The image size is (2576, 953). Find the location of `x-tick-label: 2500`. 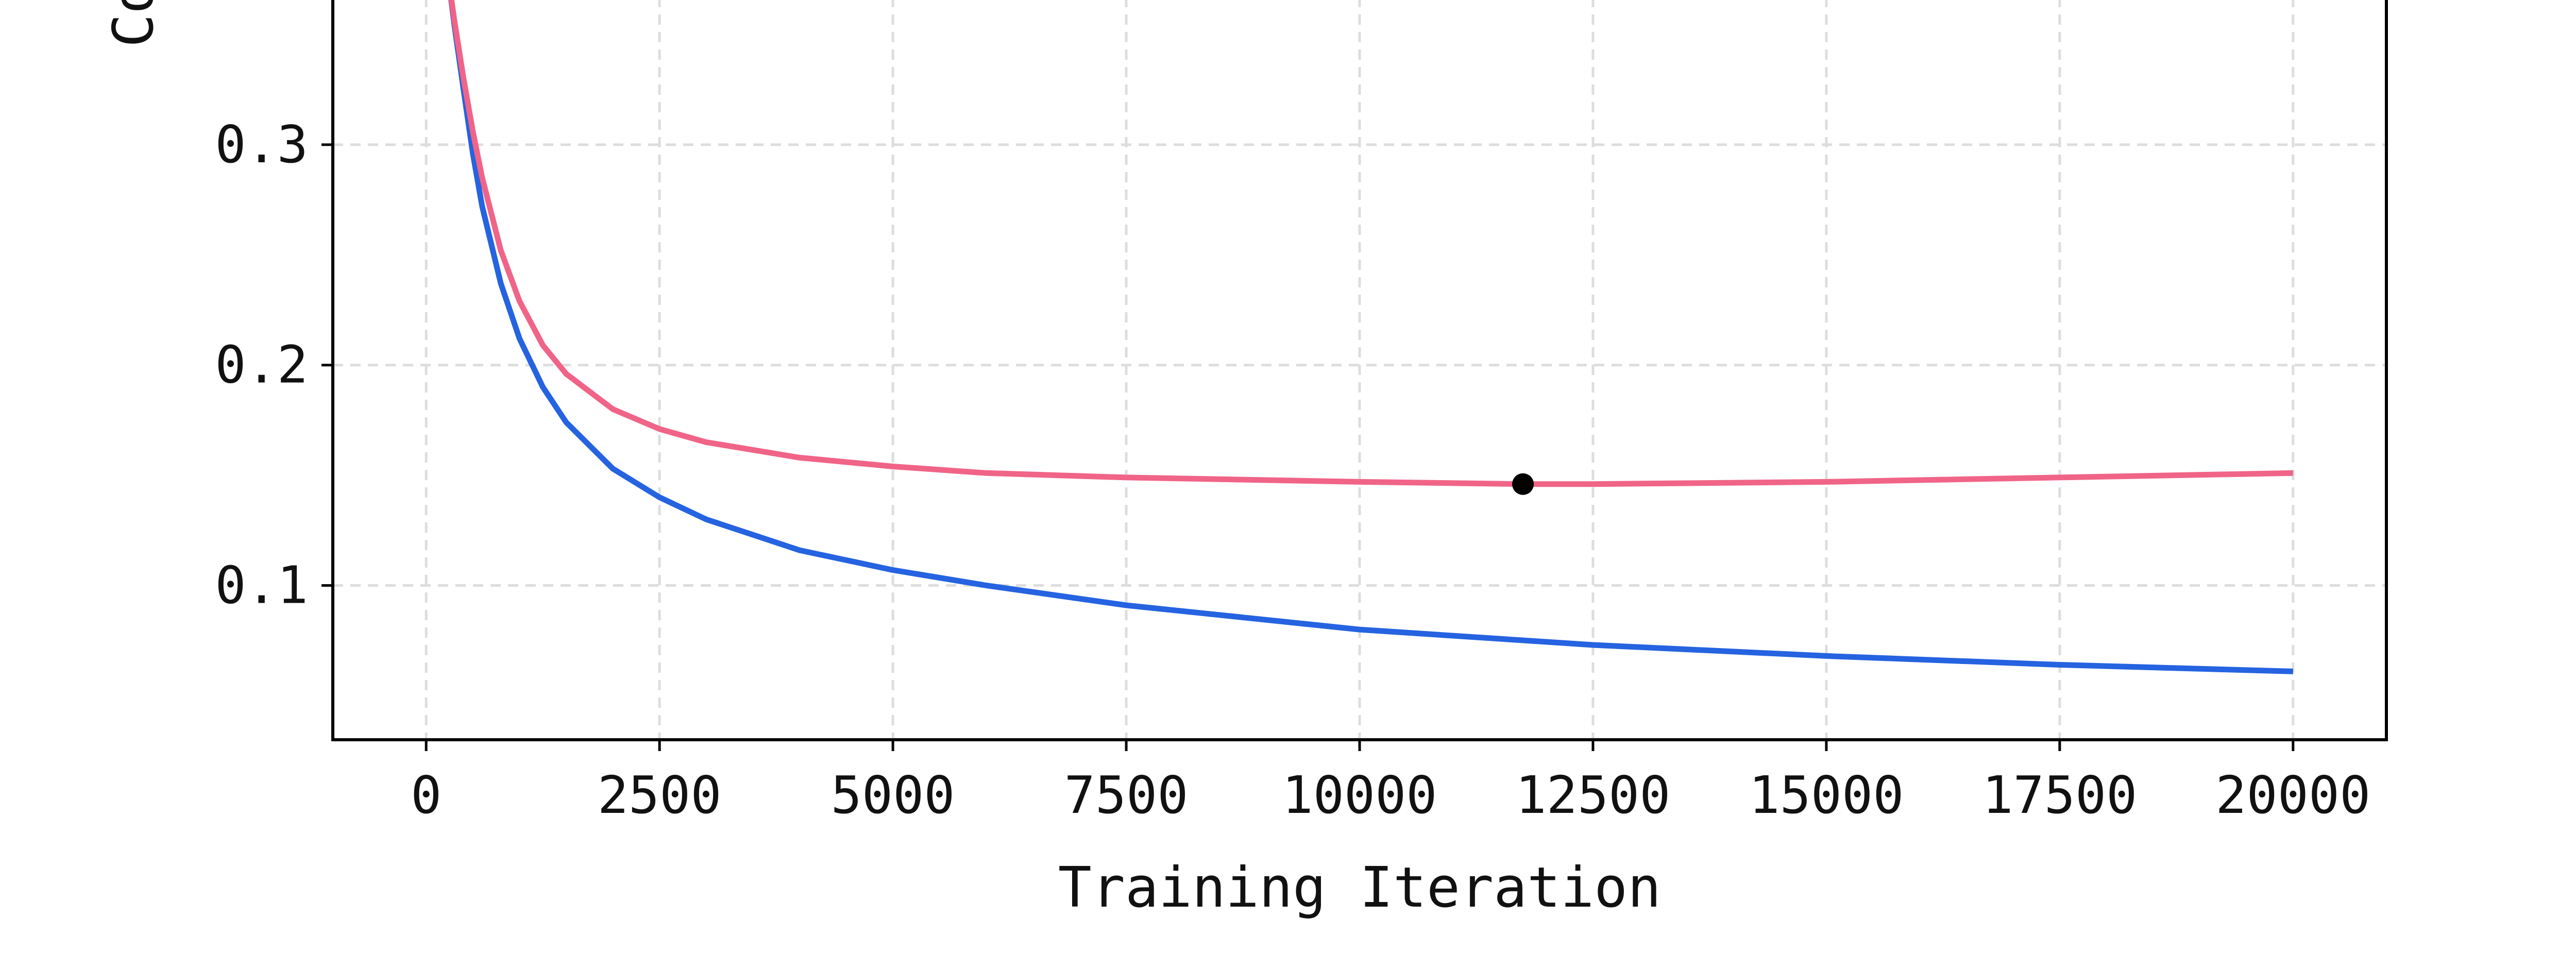

x-tick-label: 2500 is located at coordinates (660, 795).